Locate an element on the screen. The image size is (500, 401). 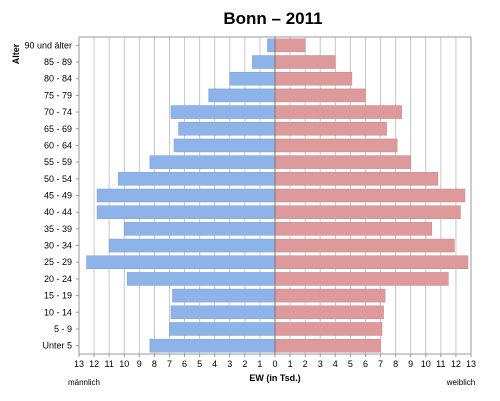
category-label: 50 - 54 is located at coordinates (58, 179).